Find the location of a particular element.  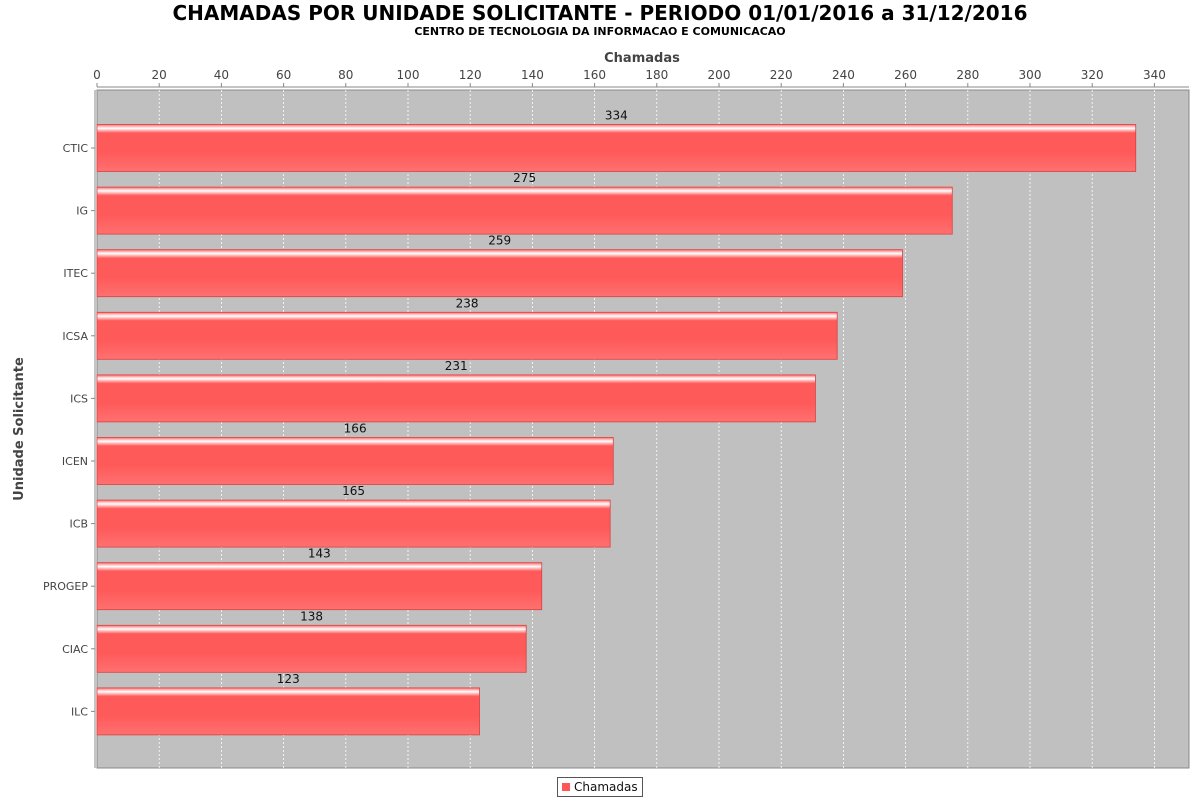

value-label: 334 is located at coordinates (616, 116).